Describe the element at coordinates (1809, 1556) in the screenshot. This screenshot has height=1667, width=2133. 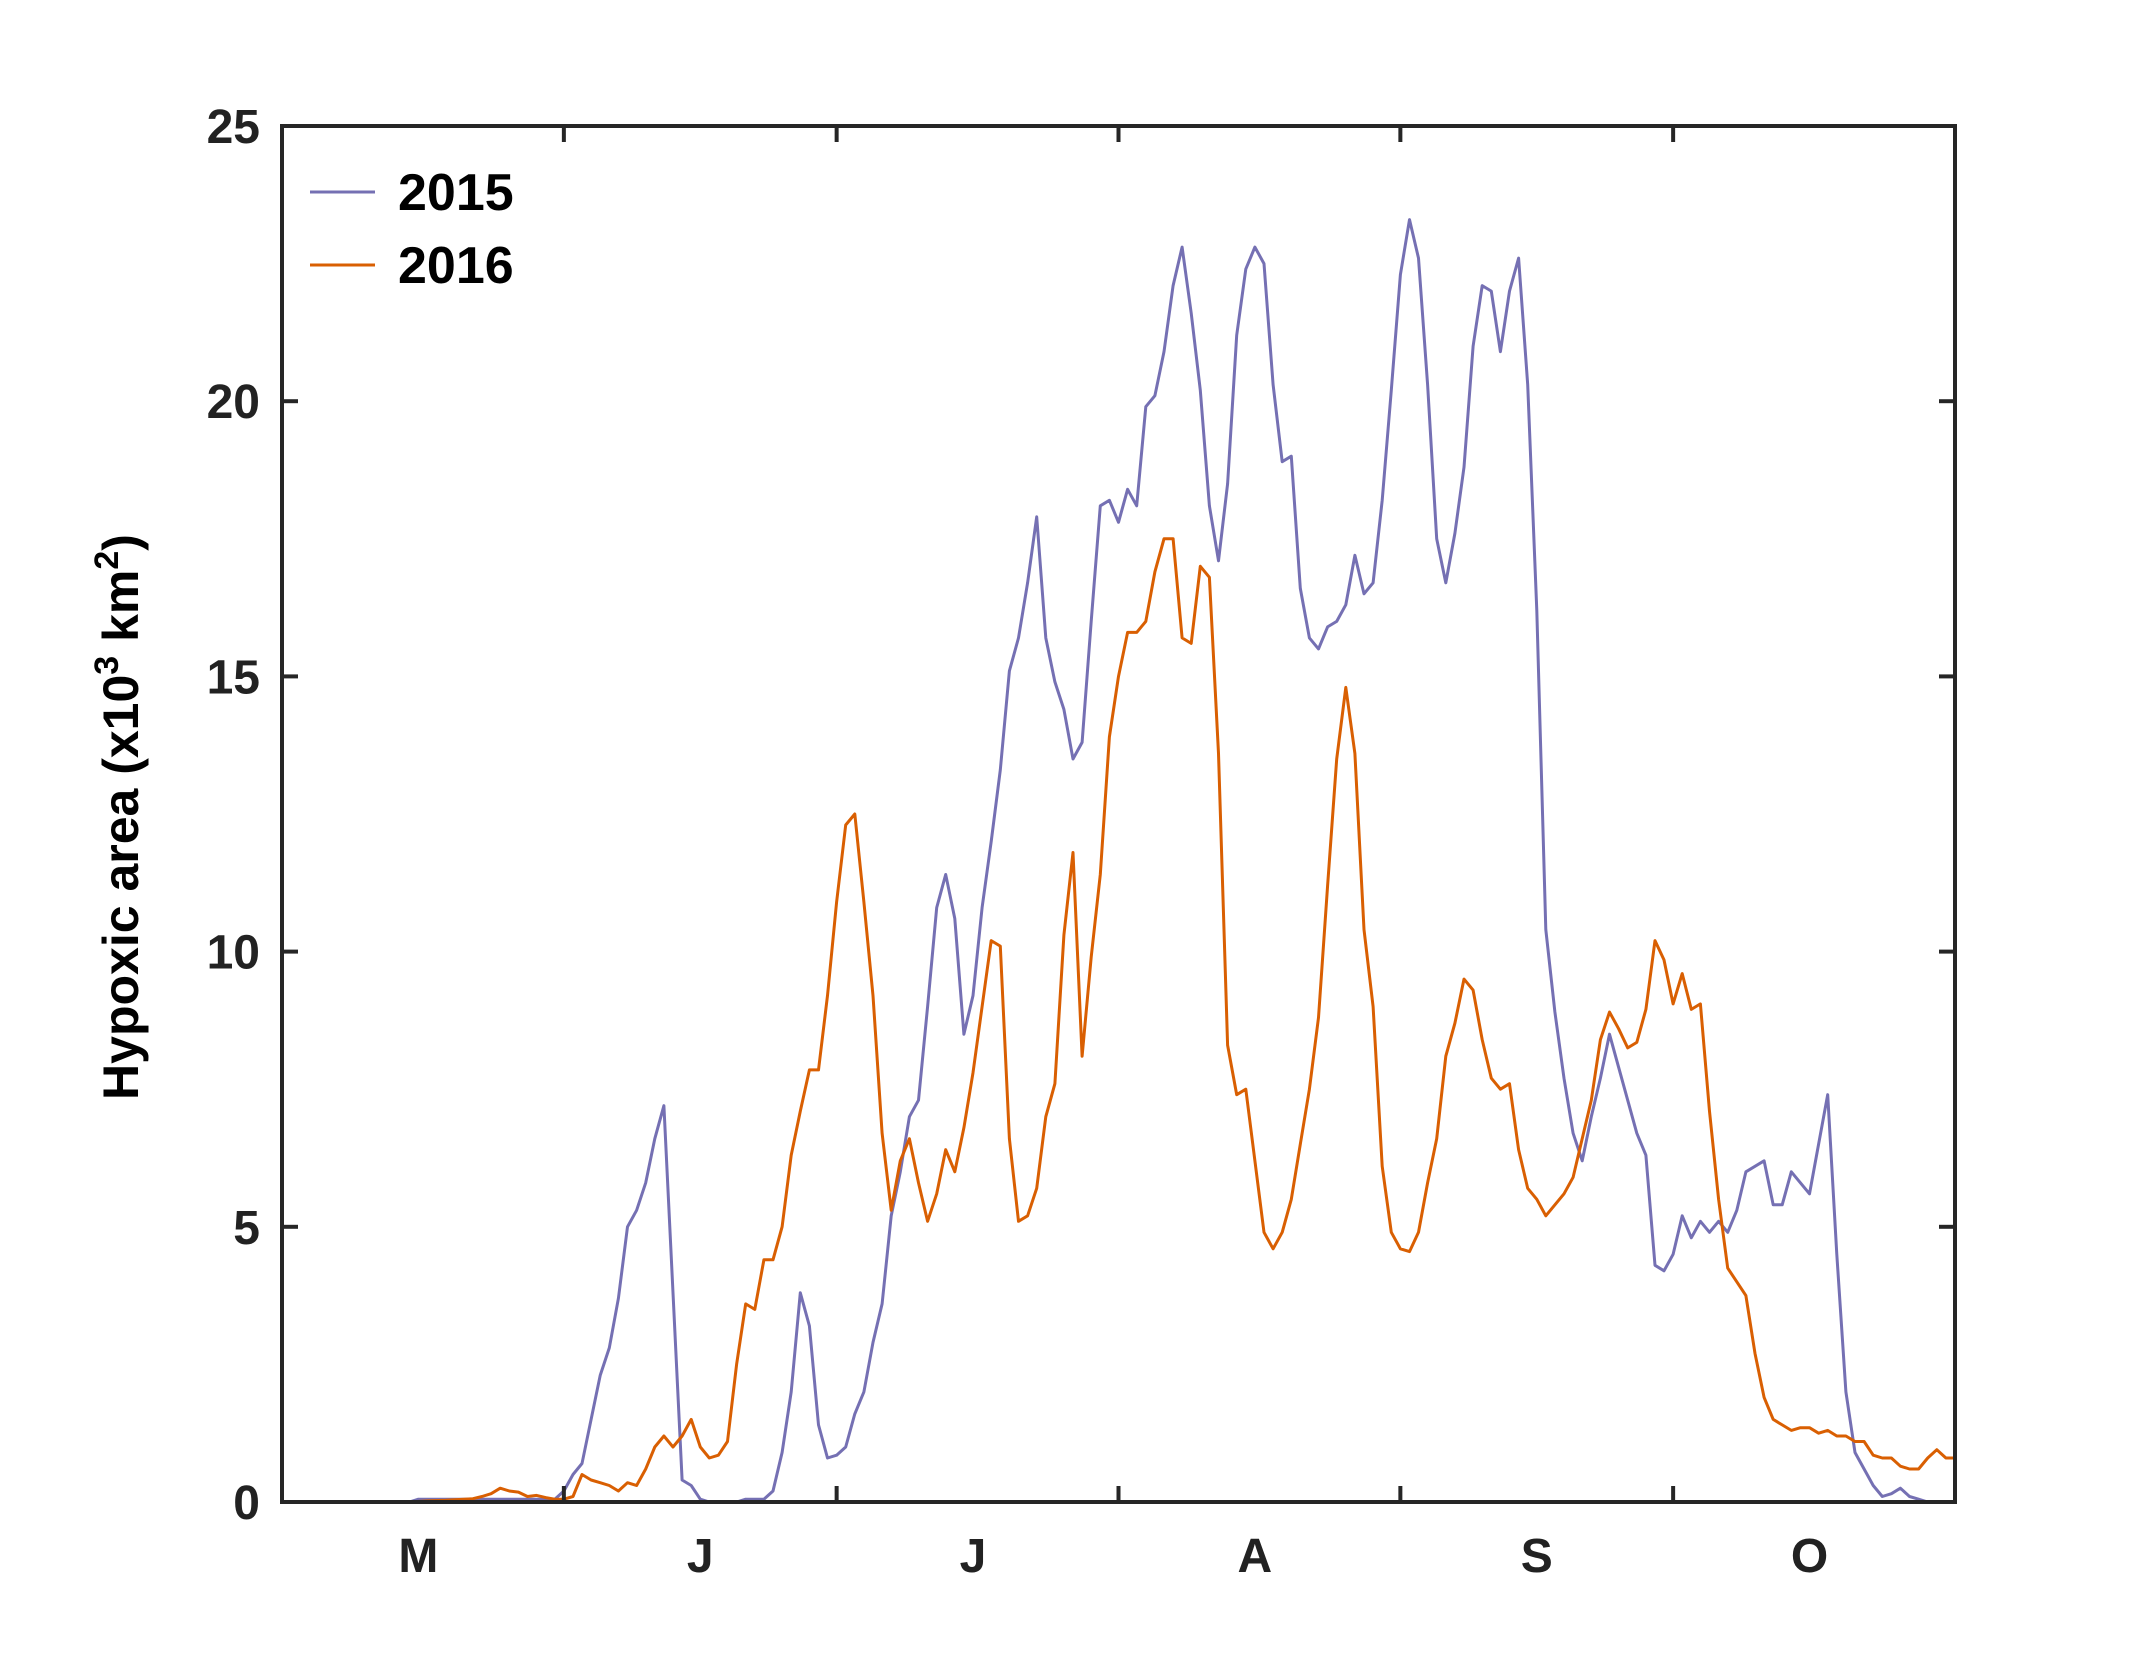
I see `x-month-label: O` at that location.